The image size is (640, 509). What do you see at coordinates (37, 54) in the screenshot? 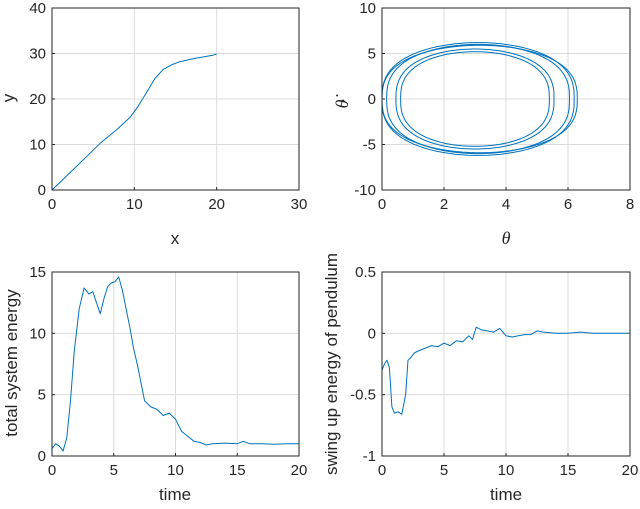
I see `y-tick-label: 30` at bounding box center [37, 54].